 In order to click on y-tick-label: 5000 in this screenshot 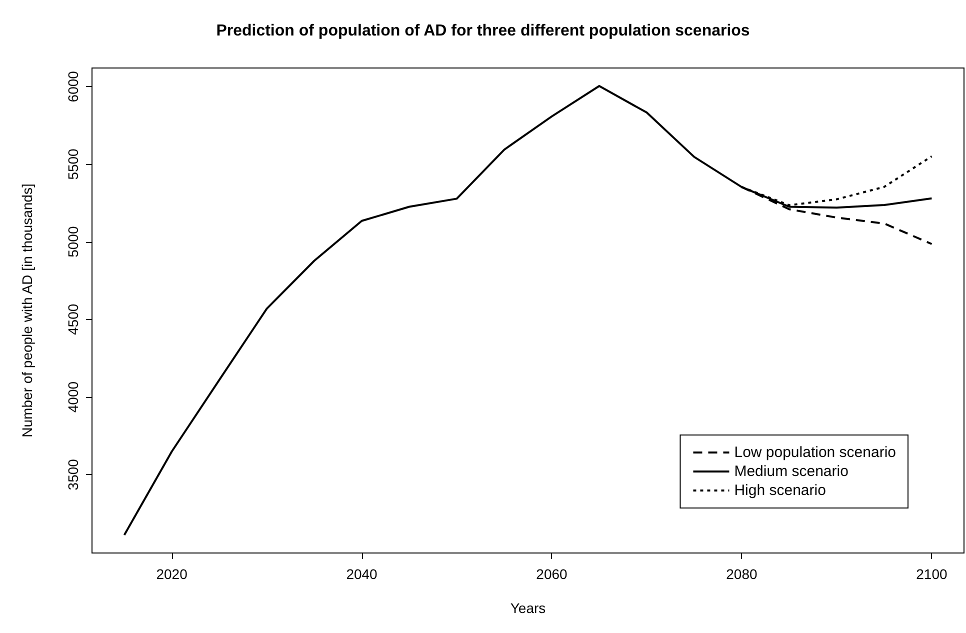, I will do `click(73, 242)`.